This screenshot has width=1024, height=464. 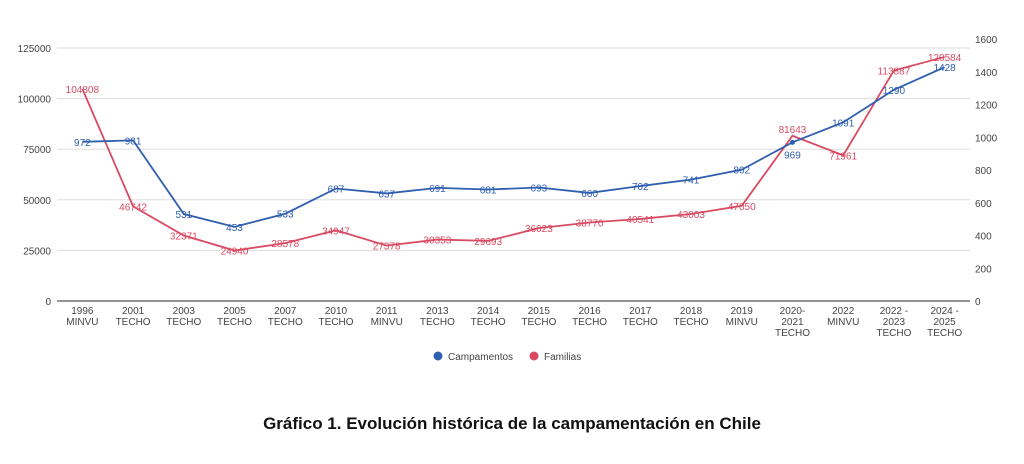 I want to click on data-label: 660, so click(x=589, y=194).